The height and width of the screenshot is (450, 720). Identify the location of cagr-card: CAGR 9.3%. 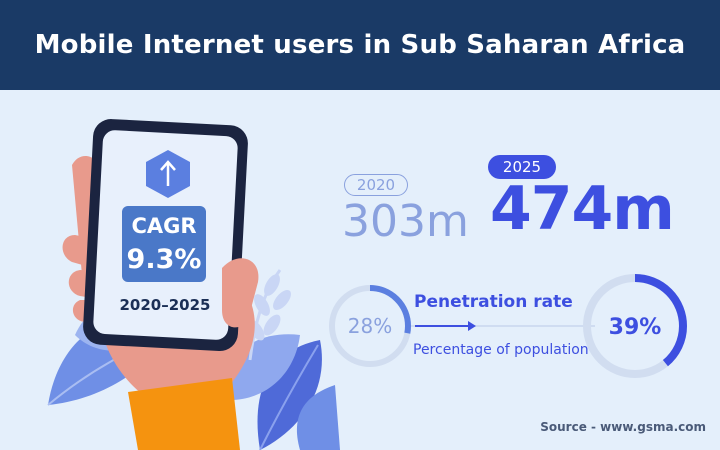
(164, 244).